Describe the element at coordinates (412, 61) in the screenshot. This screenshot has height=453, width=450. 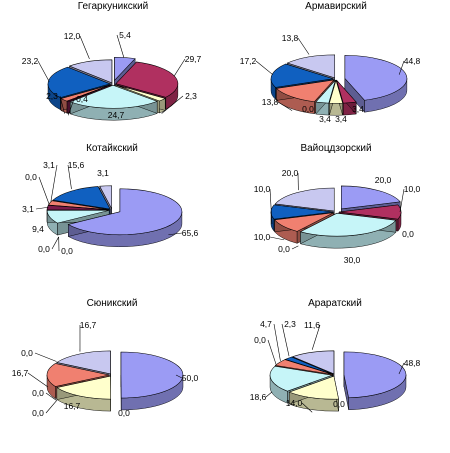
I see `data-label: 44,8` at that location.